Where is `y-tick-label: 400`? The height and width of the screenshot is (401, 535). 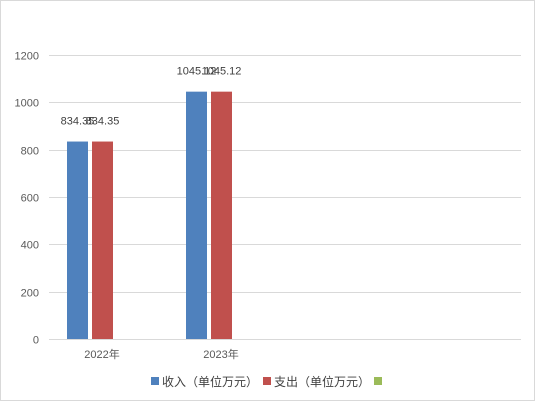
y-tick-label: 400 is located at coordinates (30, 246).